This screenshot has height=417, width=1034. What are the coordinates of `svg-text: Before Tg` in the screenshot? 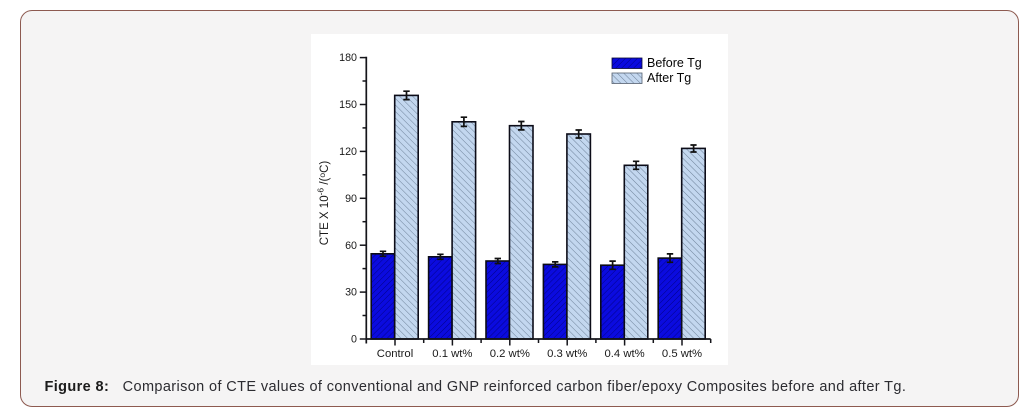 It's located at (674, 63).